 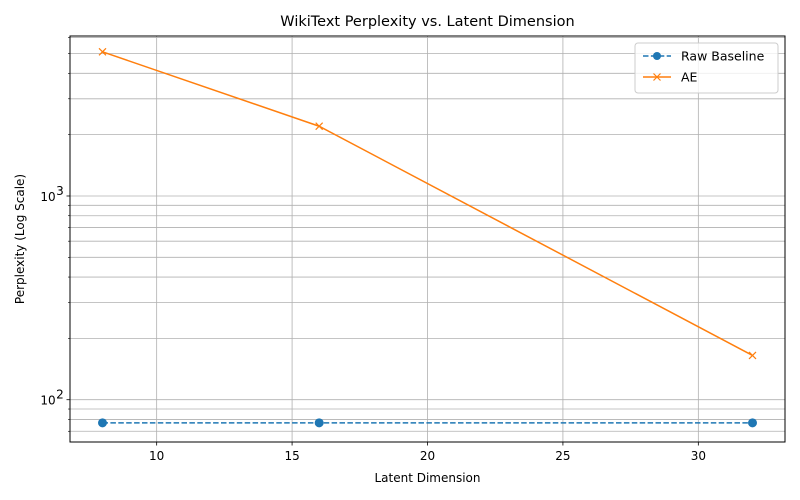 I want to click on x-tick-label: 25, so click(x=562, y=456).